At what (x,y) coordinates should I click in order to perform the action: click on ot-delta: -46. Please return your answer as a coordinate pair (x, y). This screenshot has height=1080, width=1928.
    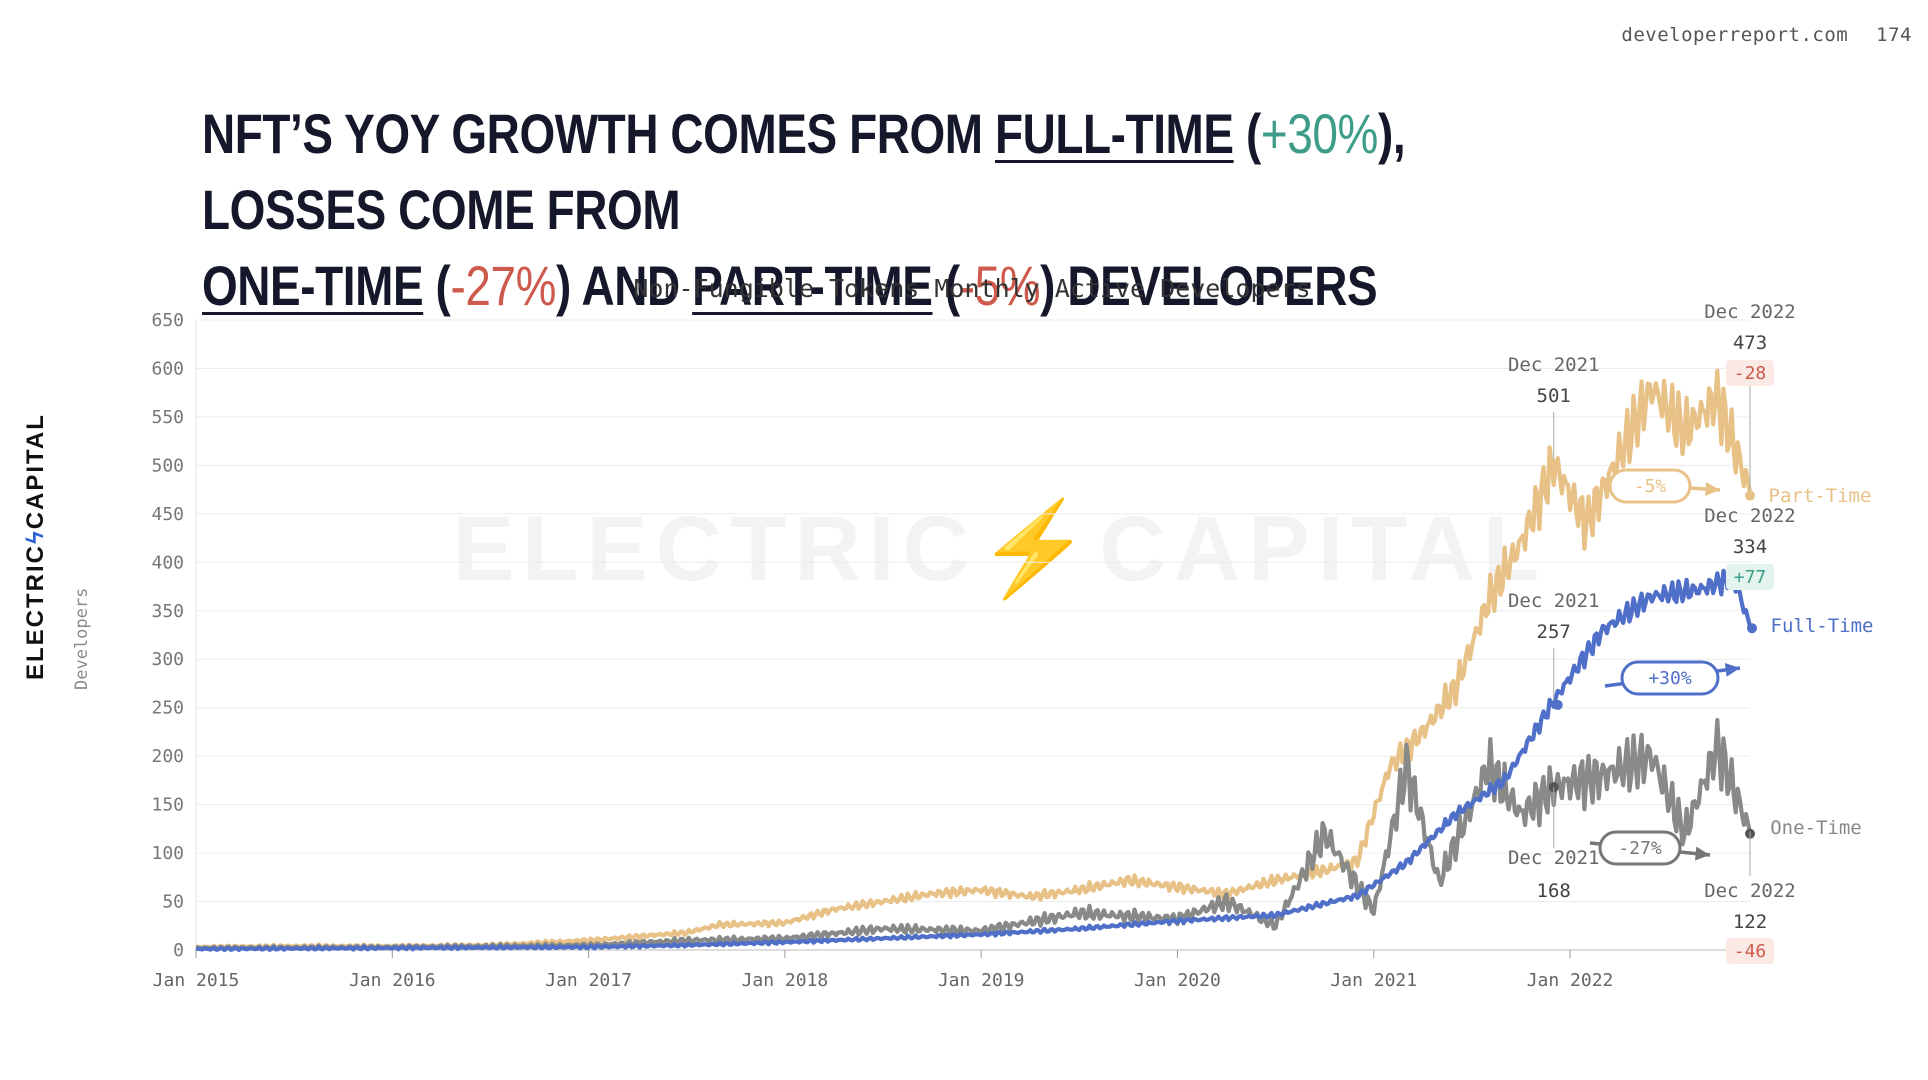
    Looking at the image, I should click on (1750, 951).